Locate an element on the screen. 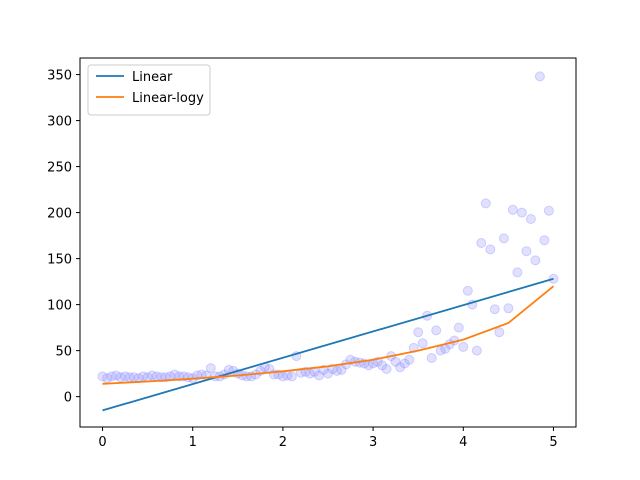 This screenshot has width=640, height=480. y-tick-label: 250 is located at coordinates (59, 168).